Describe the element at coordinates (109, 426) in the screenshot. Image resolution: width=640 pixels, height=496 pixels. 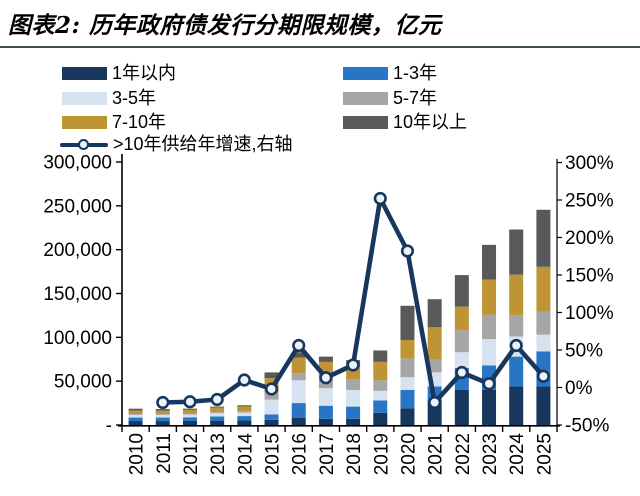
I see `y-axis-label-left: -` at that location.